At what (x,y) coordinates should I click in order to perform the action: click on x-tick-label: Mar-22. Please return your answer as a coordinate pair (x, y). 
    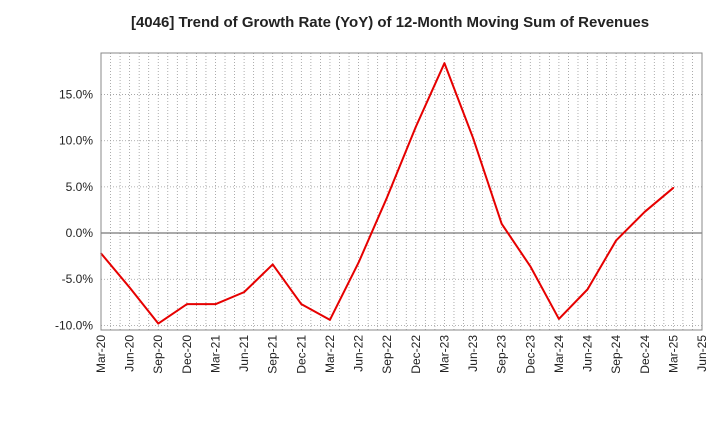
    Looking at the image, I should click on (330, 354).